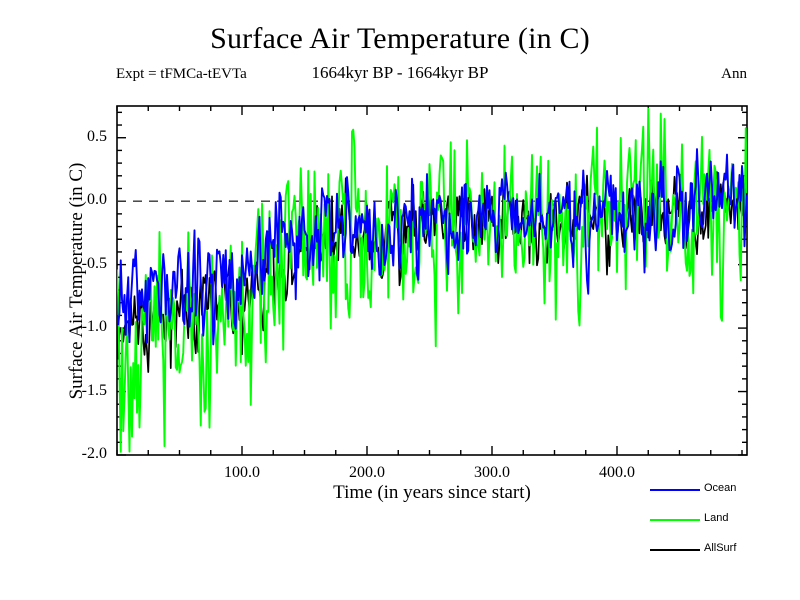 The height and width of the screenshot is (600, 800). I want to click on legend-label: Land, so click(716, 518).